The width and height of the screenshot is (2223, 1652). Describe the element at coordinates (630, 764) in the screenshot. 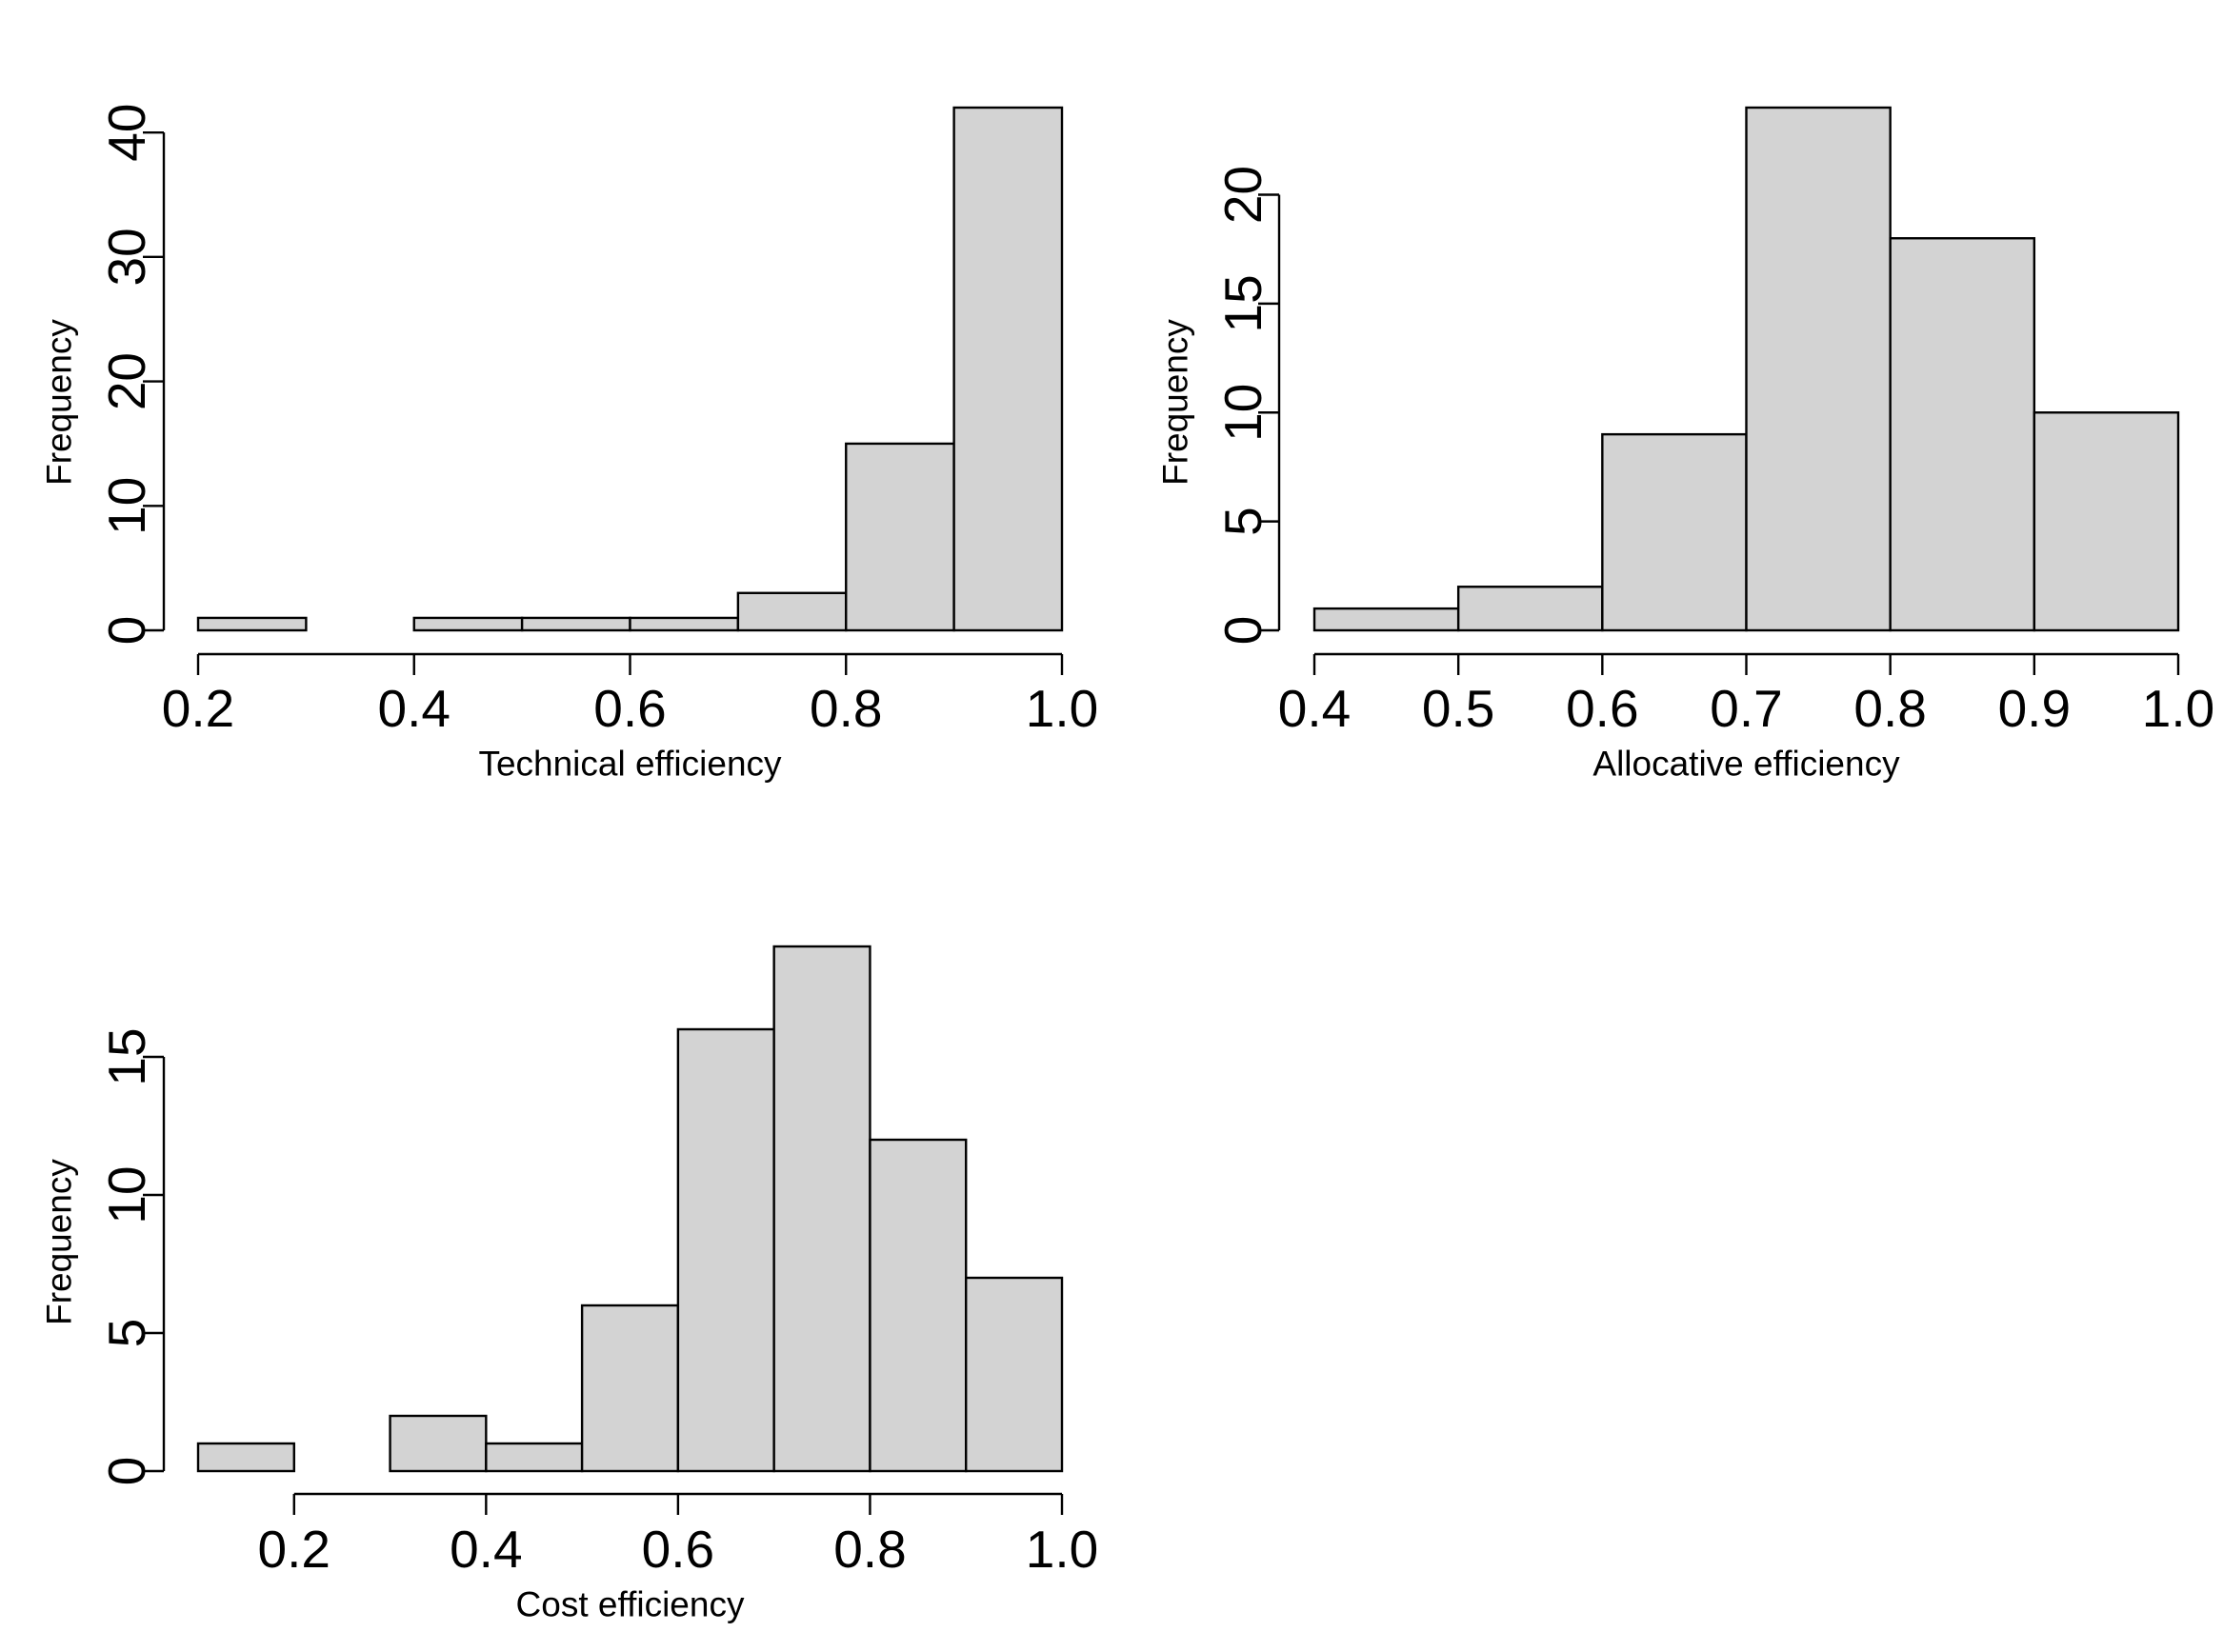

I see `x-axis-title: Technical efficiency` at that location.